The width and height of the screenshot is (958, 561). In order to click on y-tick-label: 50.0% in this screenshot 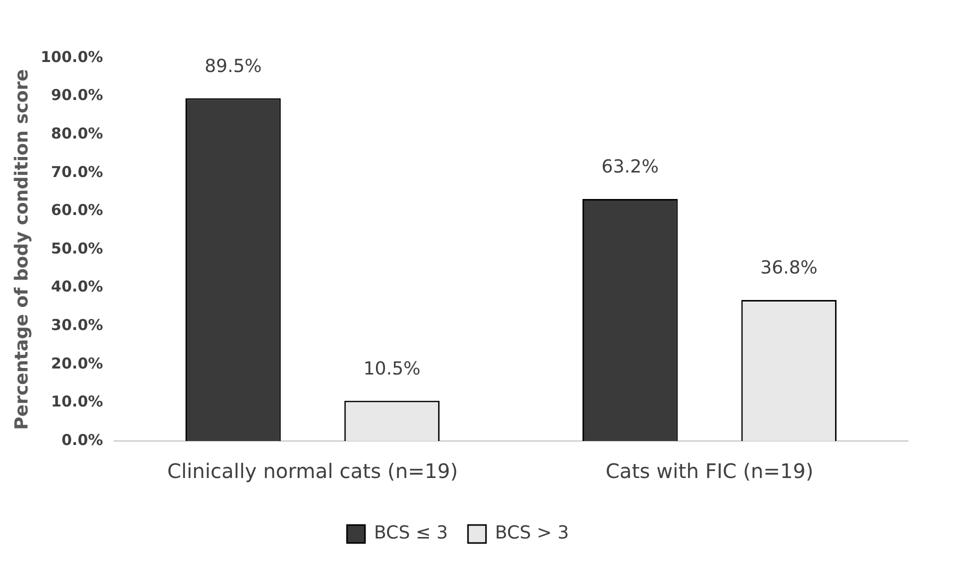, I will do `click(77, 248)`.